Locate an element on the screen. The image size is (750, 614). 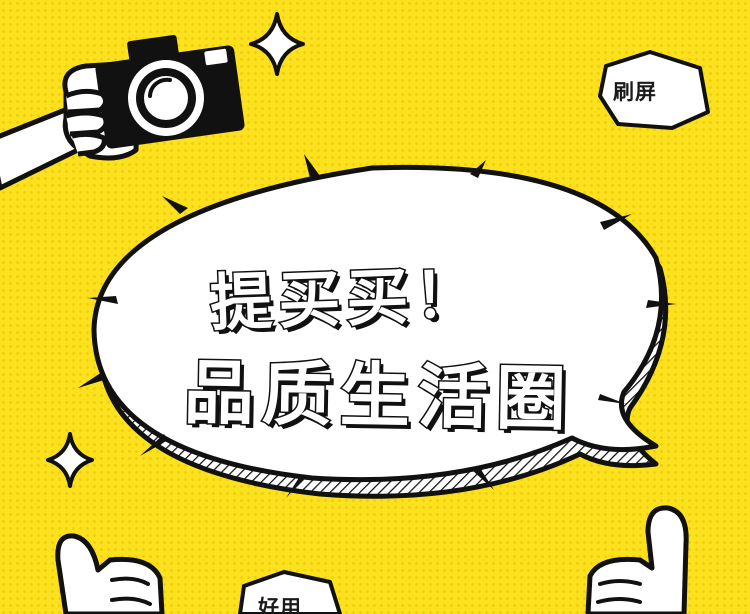
sparkle-icon-small is located at coordinates (70, 460).